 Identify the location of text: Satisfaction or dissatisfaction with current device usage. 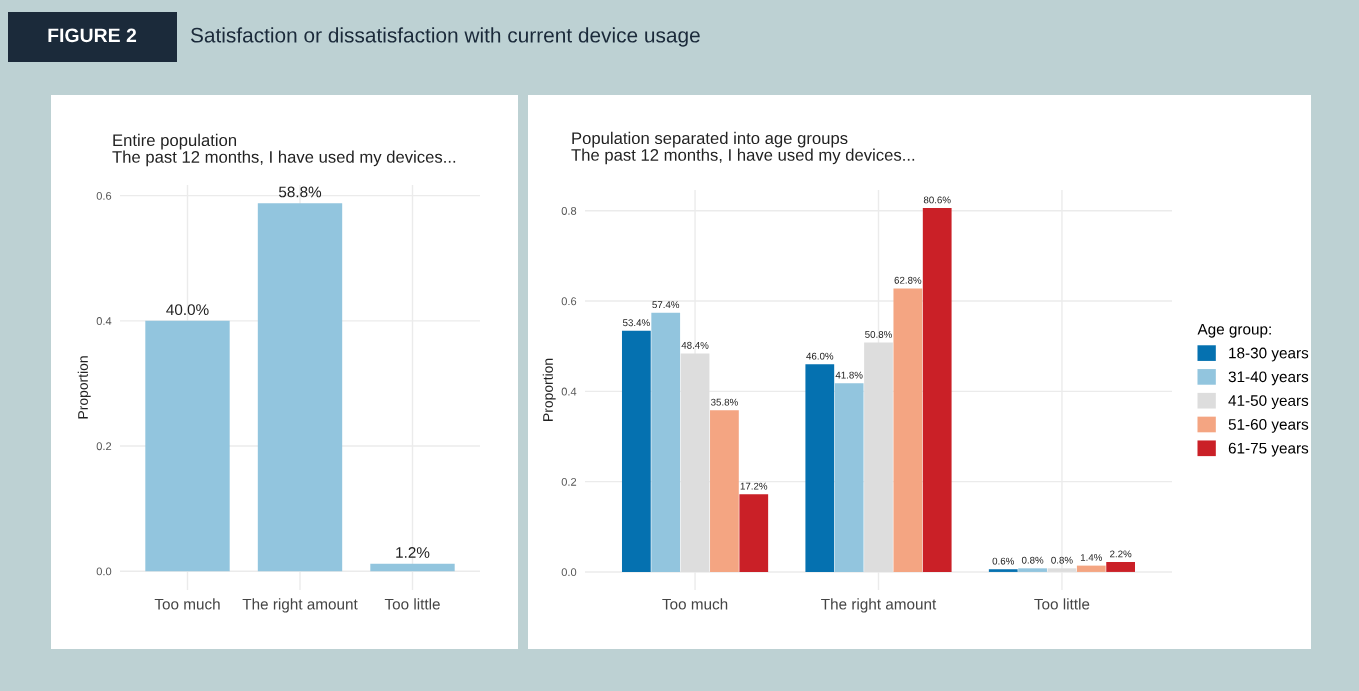
(445, 37).